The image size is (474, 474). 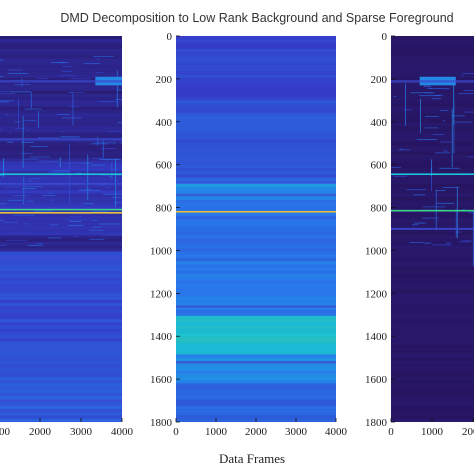 I want to click on highlight-row-light, so click(x=256, y=362).